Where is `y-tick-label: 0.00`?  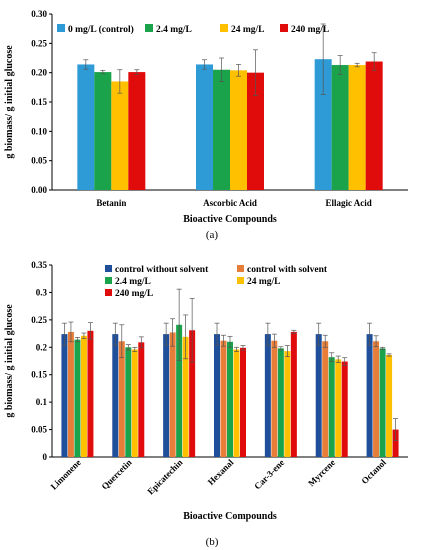
y-tick-label: 0.00 is located at coordinates (39, 190).